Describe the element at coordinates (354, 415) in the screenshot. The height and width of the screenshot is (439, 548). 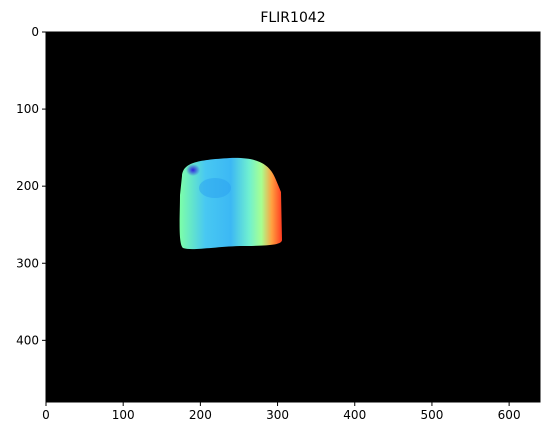
I see `x-tick-label: 400` at that location.